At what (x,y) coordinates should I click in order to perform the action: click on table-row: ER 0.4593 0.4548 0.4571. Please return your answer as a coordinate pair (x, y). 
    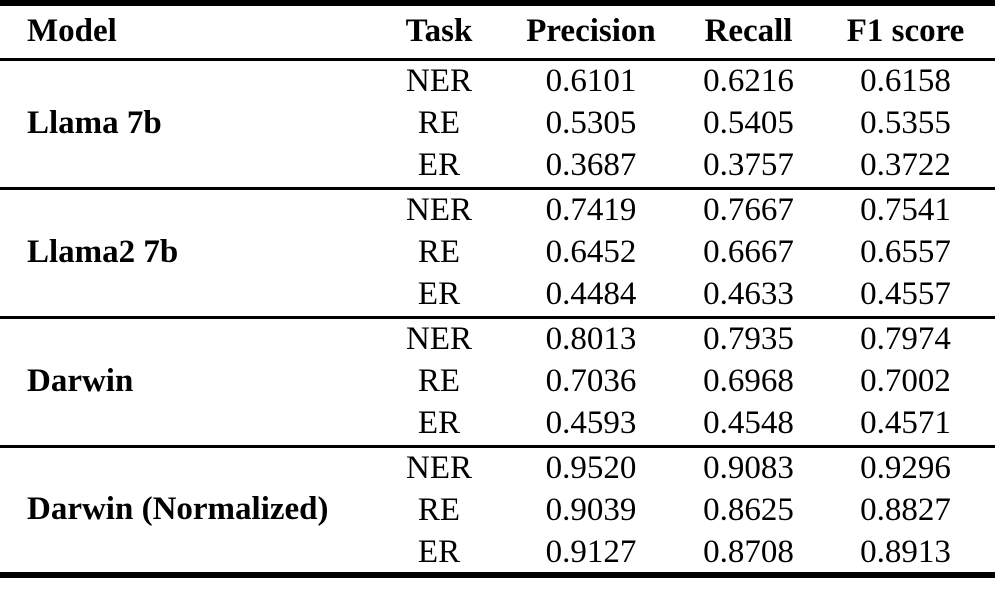
    Looking at the image, I should click on (497, 424).